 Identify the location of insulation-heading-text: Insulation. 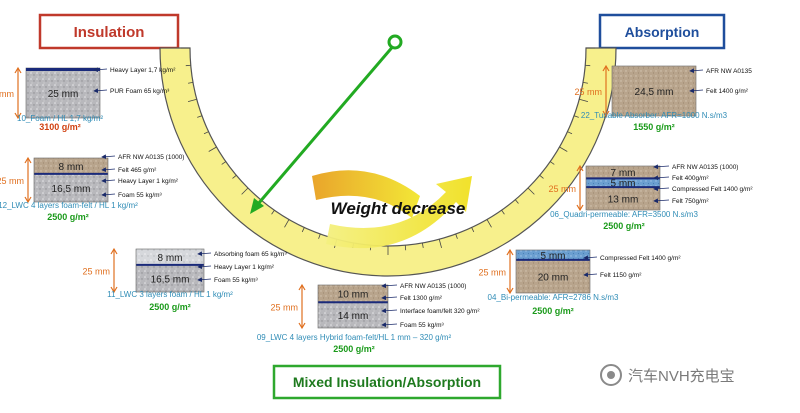
(109, 32).